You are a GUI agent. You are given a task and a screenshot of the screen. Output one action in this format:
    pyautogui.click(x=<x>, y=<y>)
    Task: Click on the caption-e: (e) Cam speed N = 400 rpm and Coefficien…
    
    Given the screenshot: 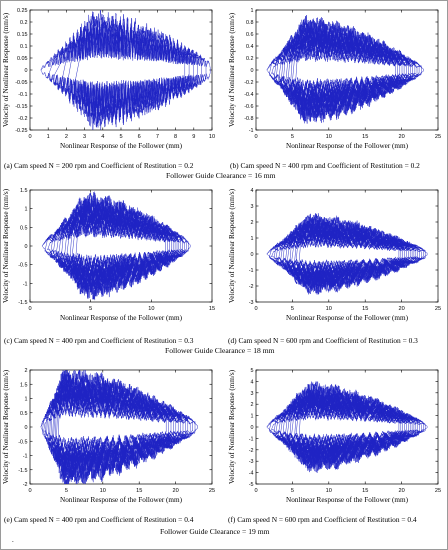 What is the action you would take?
    pyautogui.click(x=99, y=519)
    